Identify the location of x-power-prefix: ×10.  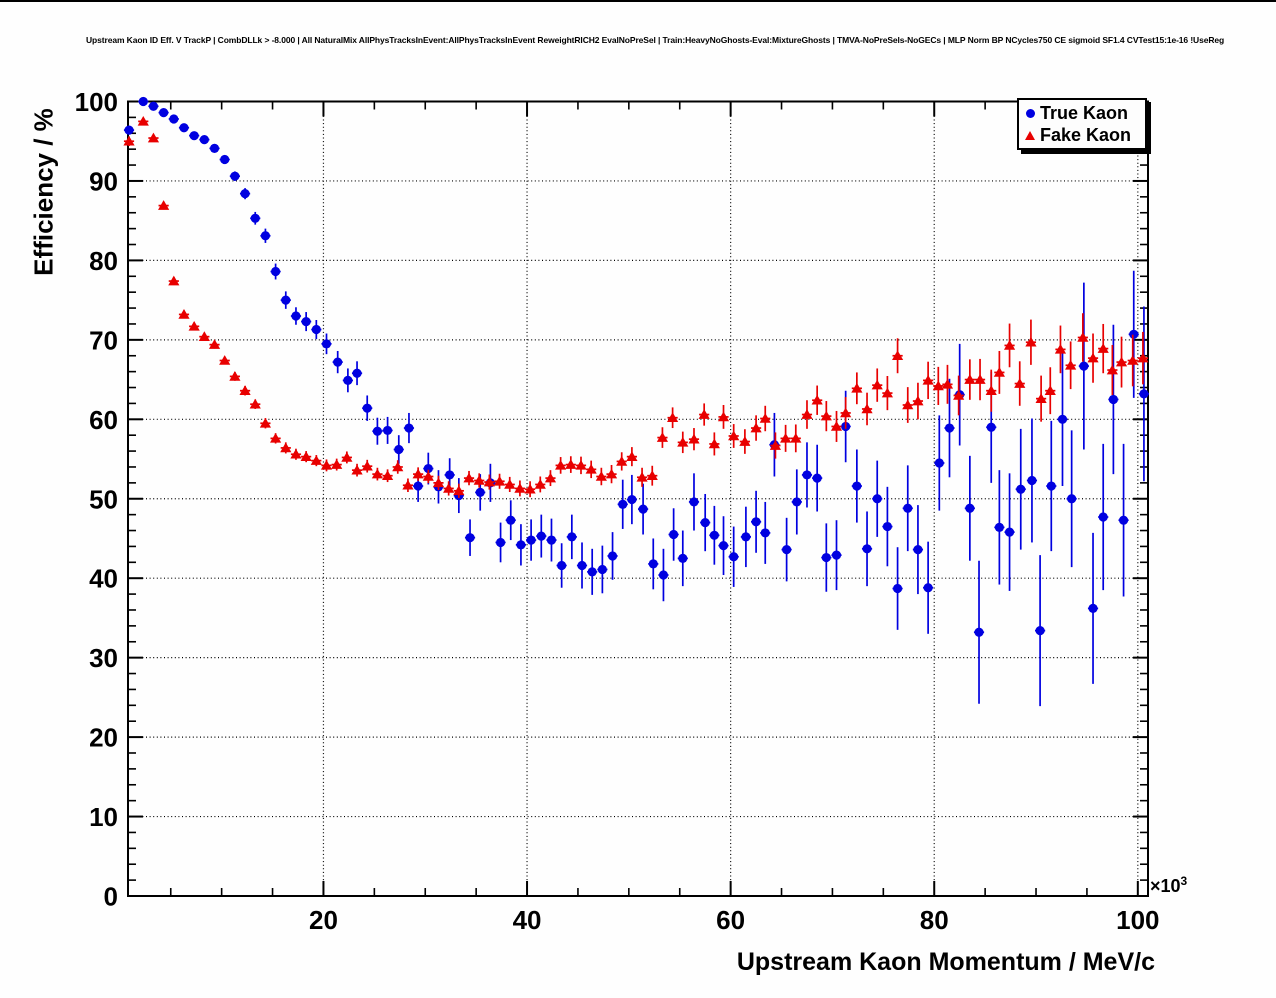
(1165, 886).